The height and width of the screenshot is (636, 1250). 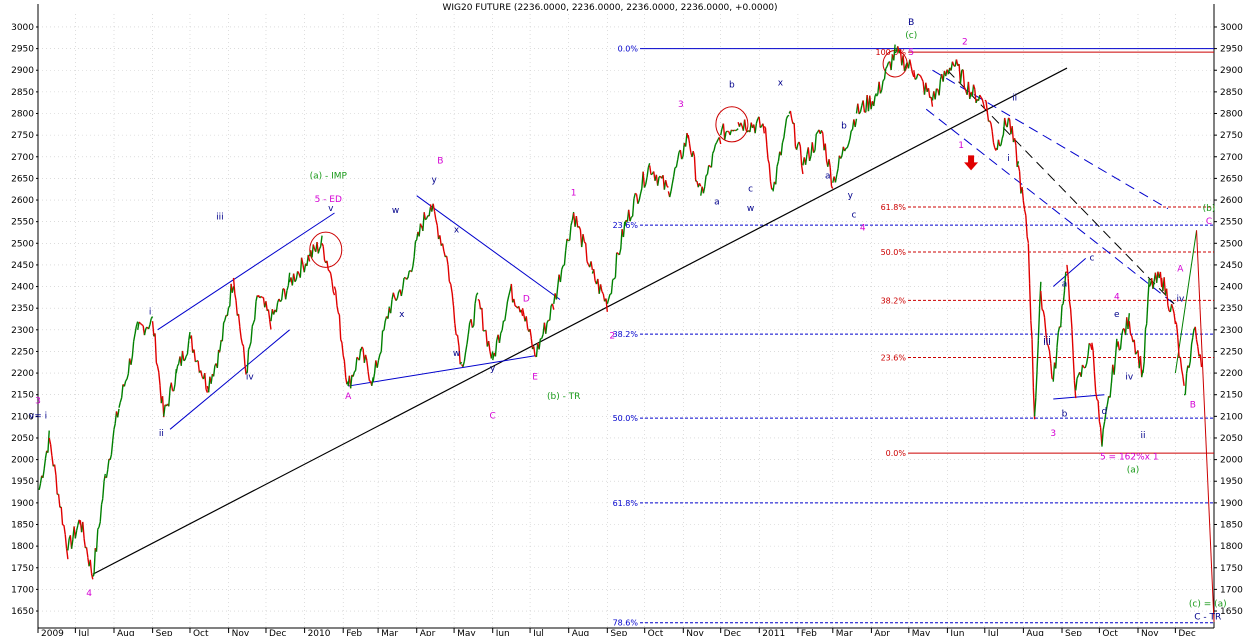 What do you see at coordinates (22, 612) in the screenshot?
I see `y-tick-label: 1650` at bounding box center [22, 612].